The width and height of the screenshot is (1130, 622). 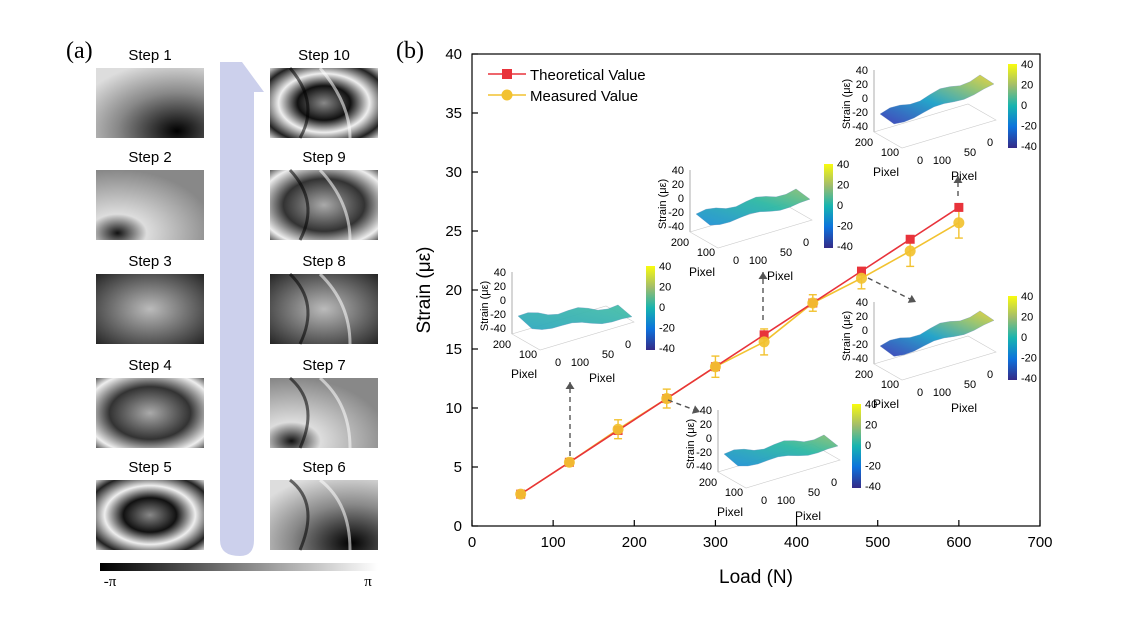 I want to click on panel-a-label: (a), so click(x=79, y=51).